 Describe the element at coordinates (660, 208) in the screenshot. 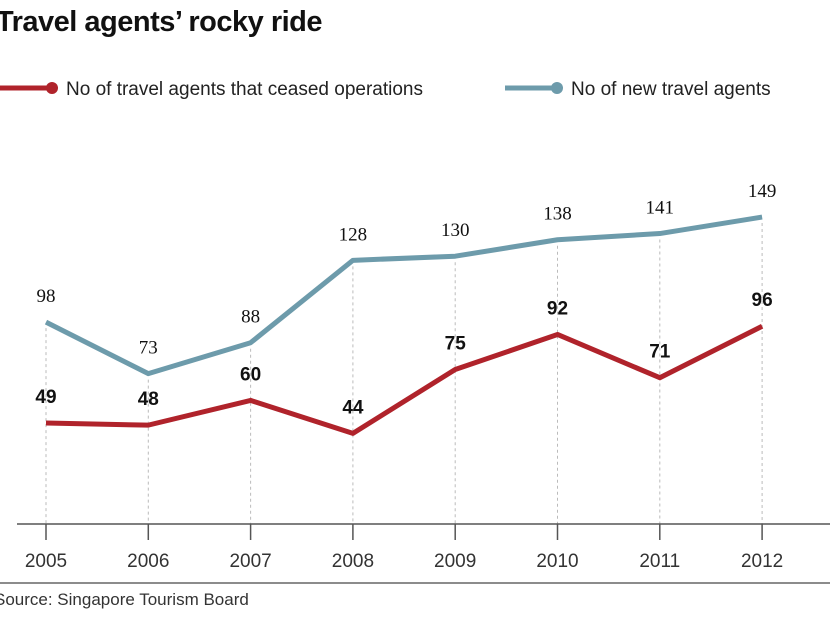

I see `data-label-1-2011: 141` at that location.